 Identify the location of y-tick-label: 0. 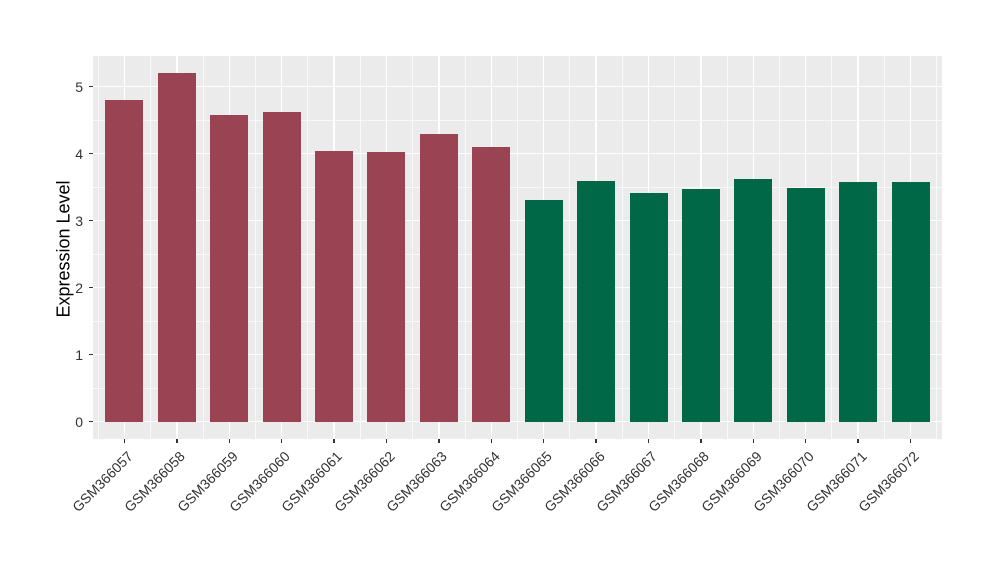
(79, 421).